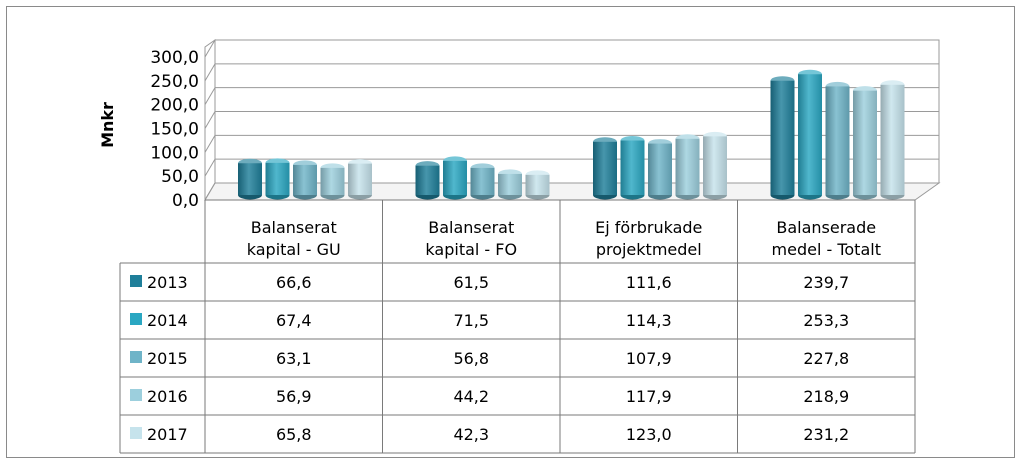 The height and width of the screenshot is (464, 1023). What do you see at coordinates (294, 396) in the screenshot?
I see `table-cell: 56,9` at bounding box center [294, 396].